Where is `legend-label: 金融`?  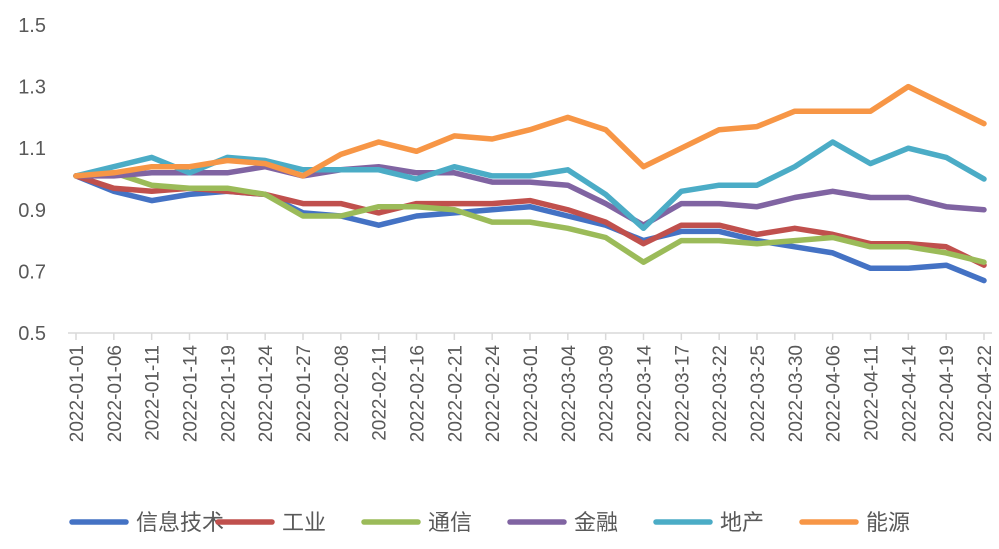 legend-label: 金融 is located at coordinates (596, 523).